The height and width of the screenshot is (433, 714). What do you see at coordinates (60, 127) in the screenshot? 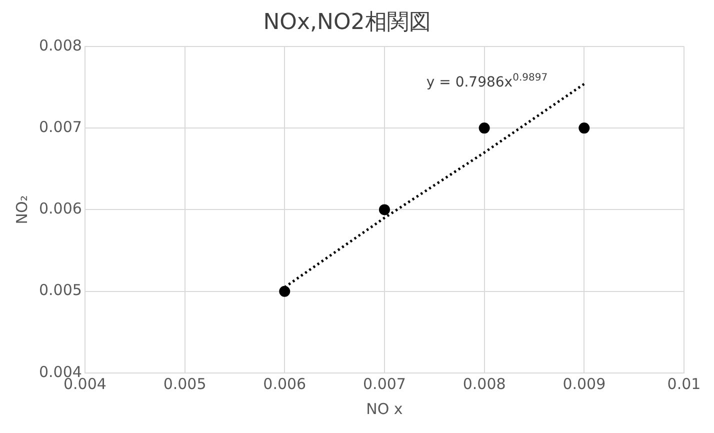
I see `y-tick-label: 0.007` at bounding box center [60, 127].